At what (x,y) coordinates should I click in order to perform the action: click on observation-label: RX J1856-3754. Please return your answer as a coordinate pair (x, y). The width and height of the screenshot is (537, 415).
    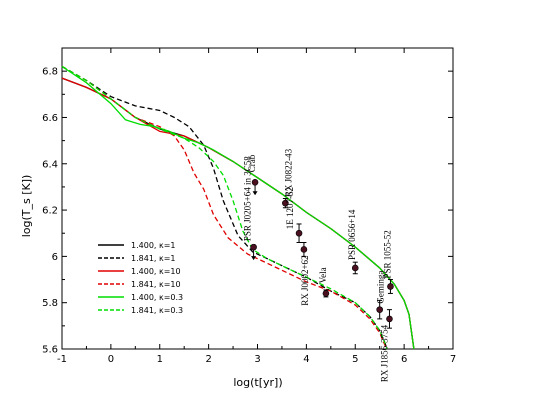
    Looking at the image, I should click on (384, 353).